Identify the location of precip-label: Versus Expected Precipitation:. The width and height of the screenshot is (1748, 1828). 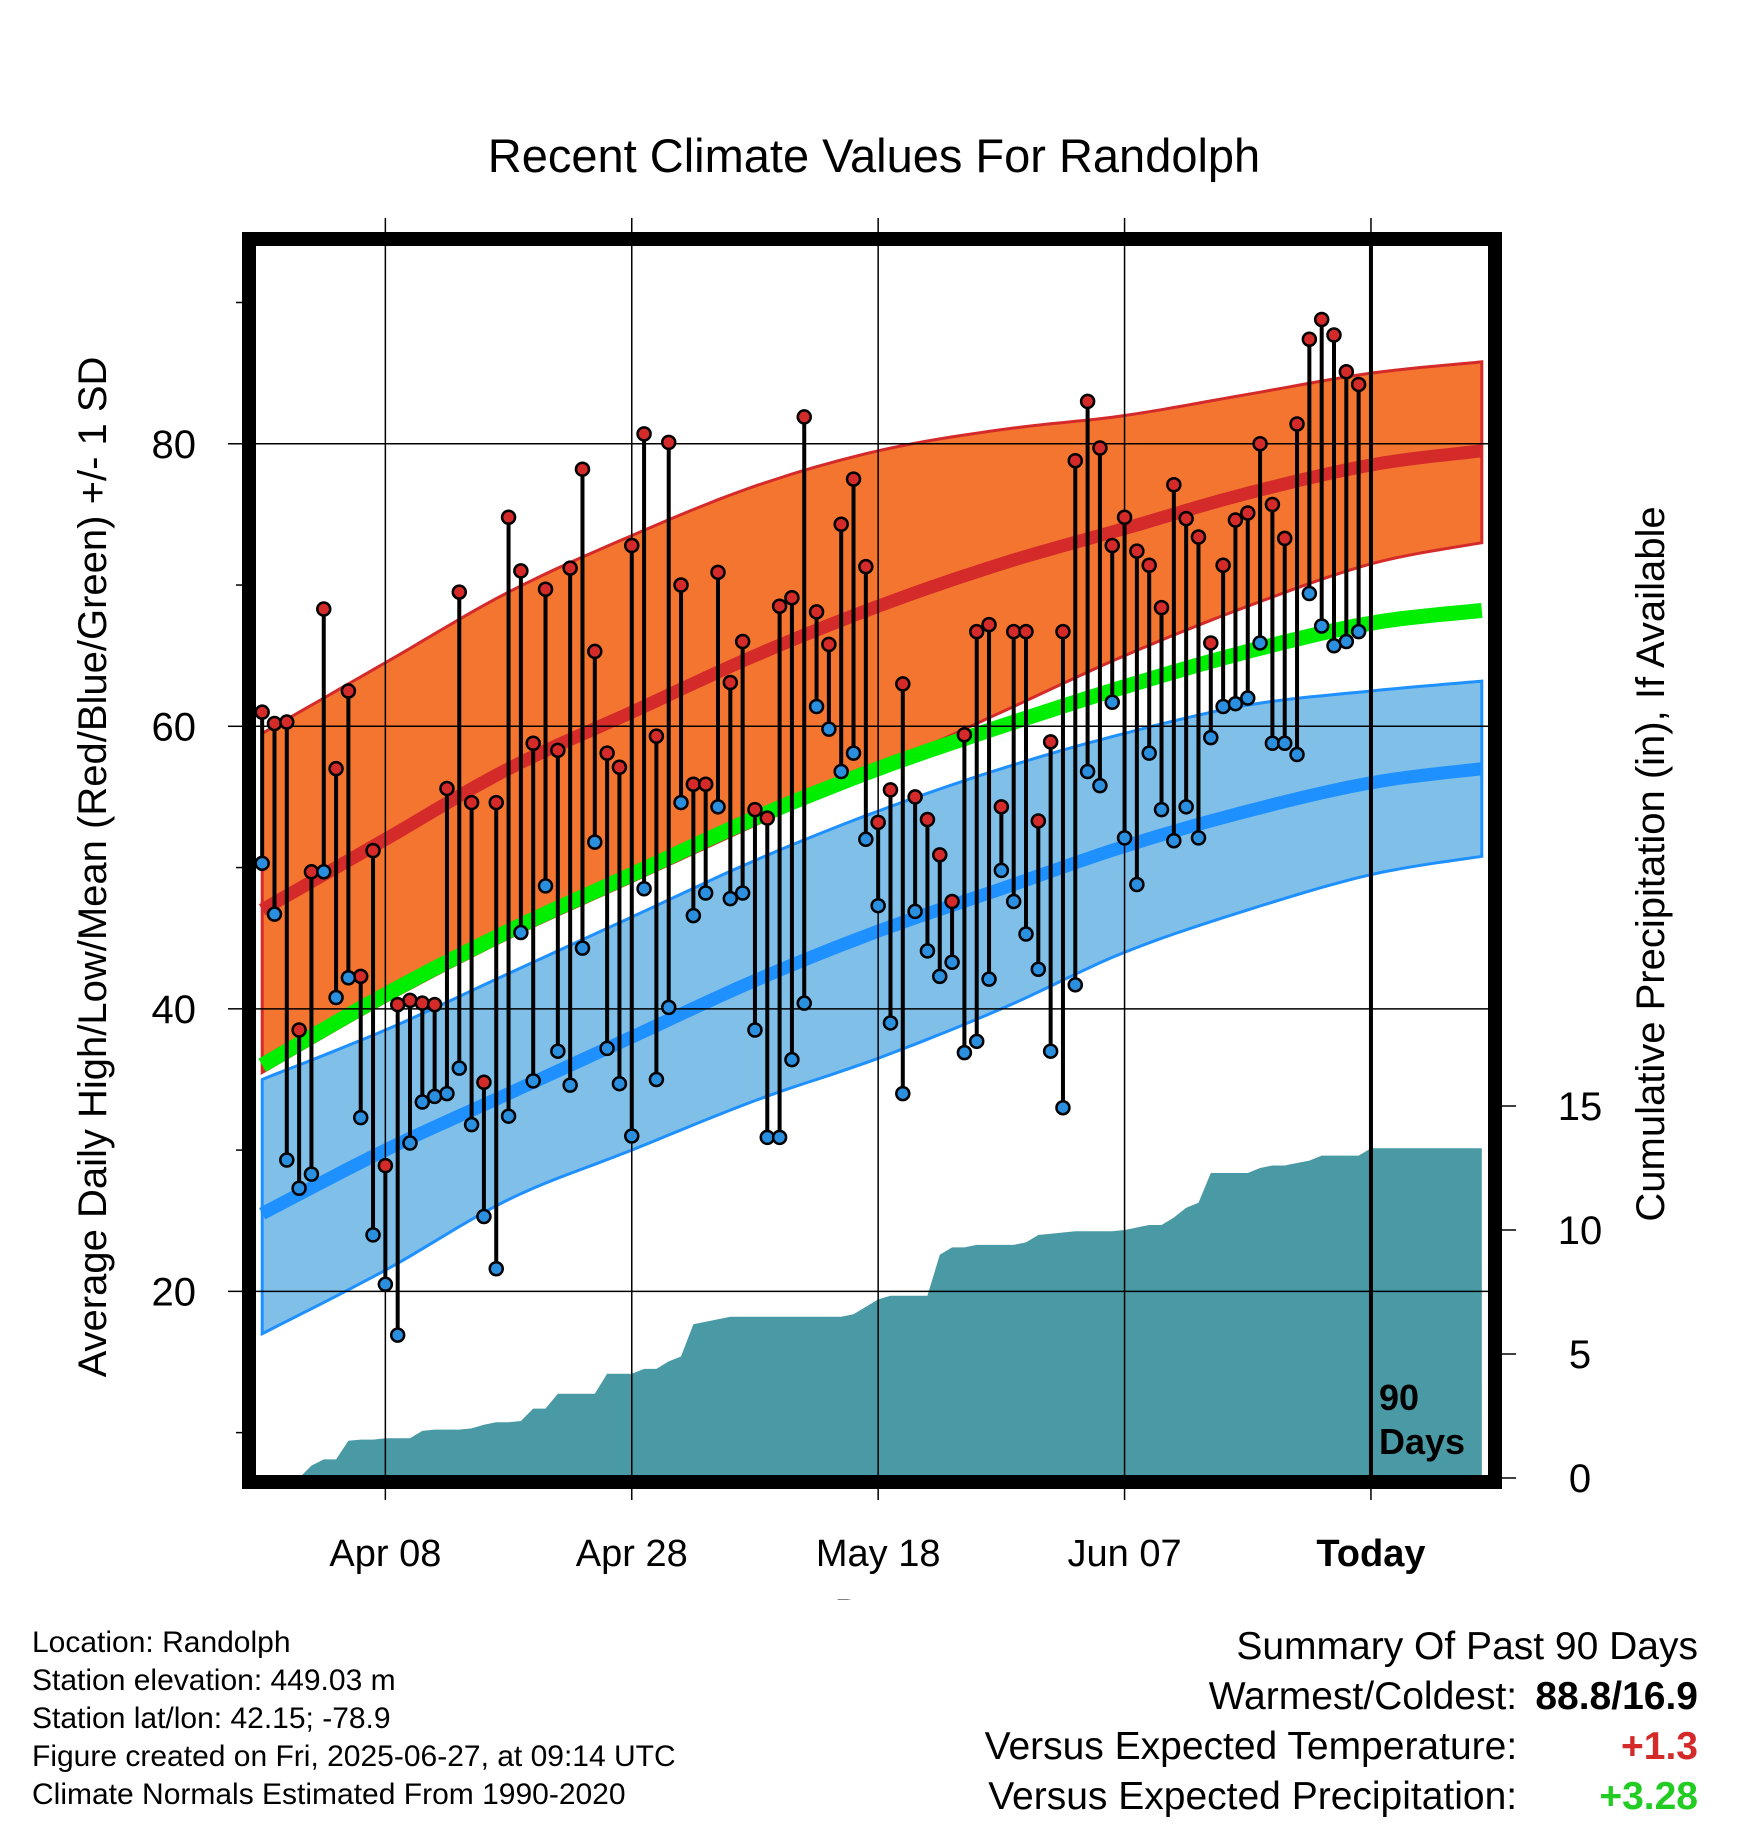
(1253, 1796).